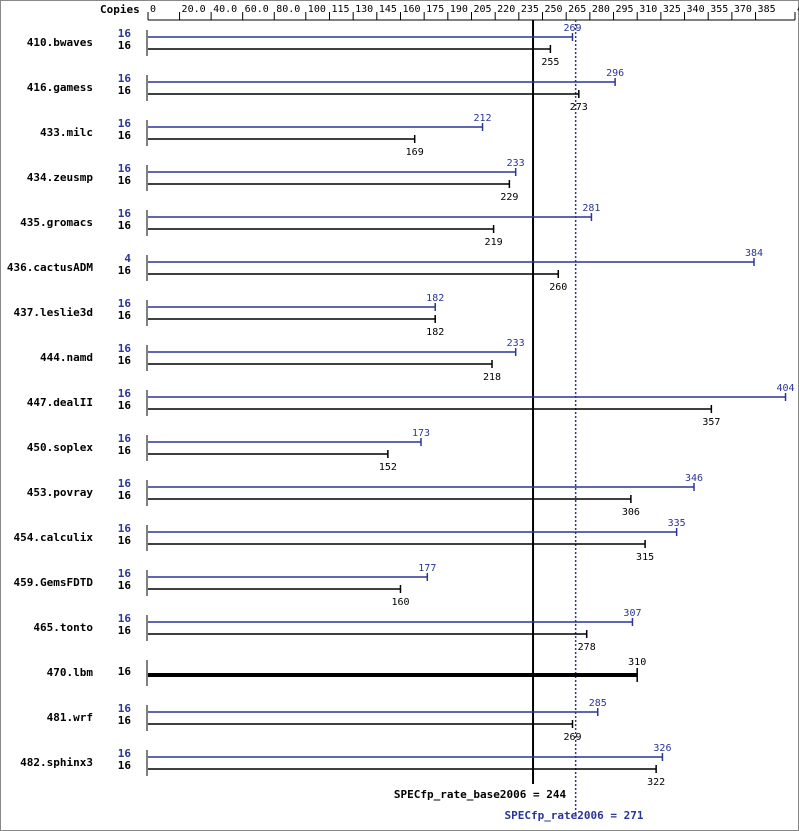 The height and width of the screenshot is (831, 799). What do you see at coordinates (66, 132) in the screenshot?
I see `benchmark-name: 433.milc` at bounding box center [66, 132].